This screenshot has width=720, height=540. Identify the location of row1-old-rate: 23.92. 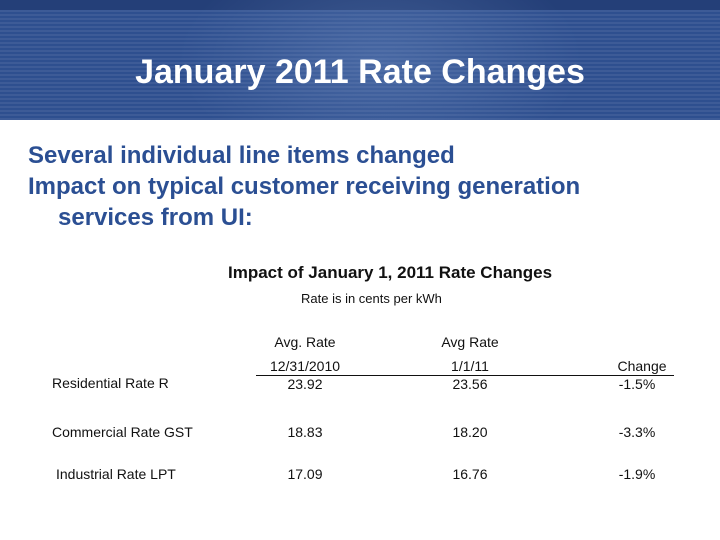
(305, 384).